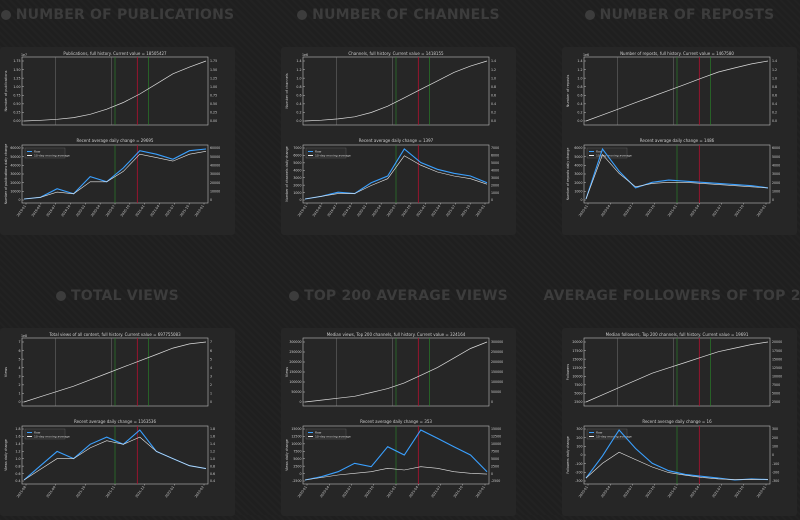  Describe the element at coordinates (297, 459) in the screenshot. I see `y-tick-label: 5000` at that location.